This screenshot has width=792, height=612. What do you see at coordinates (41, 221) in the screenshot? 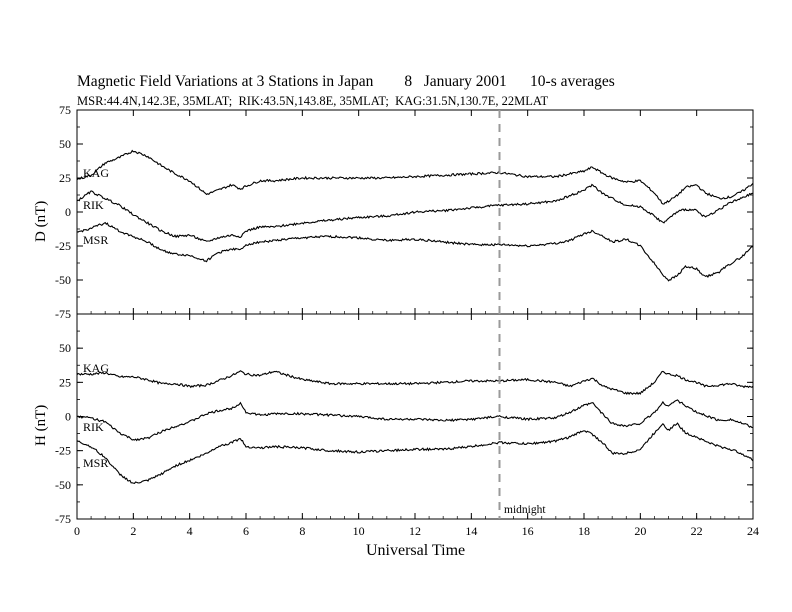
I see `d-panel-ylabel: D (nT)` at bounding box center [41, 221].